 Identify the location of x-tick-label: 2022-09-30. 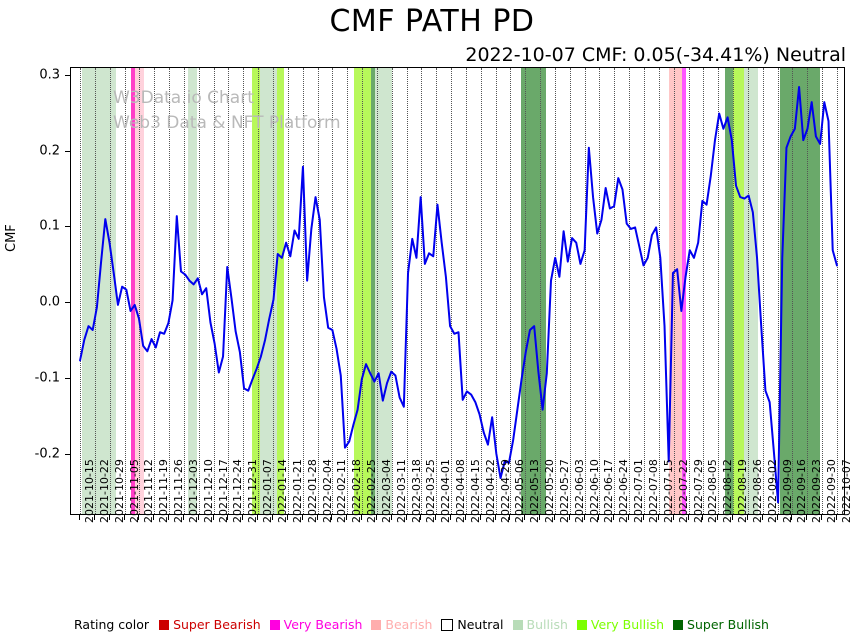
(832, 491).